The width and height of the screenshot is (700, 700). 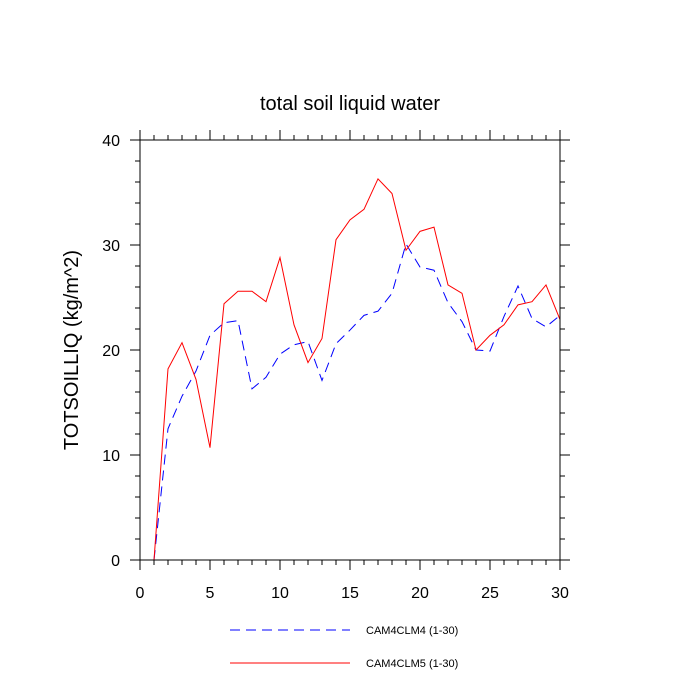 I want to click on y-tick-label: 10, so click(x=111, y=456).